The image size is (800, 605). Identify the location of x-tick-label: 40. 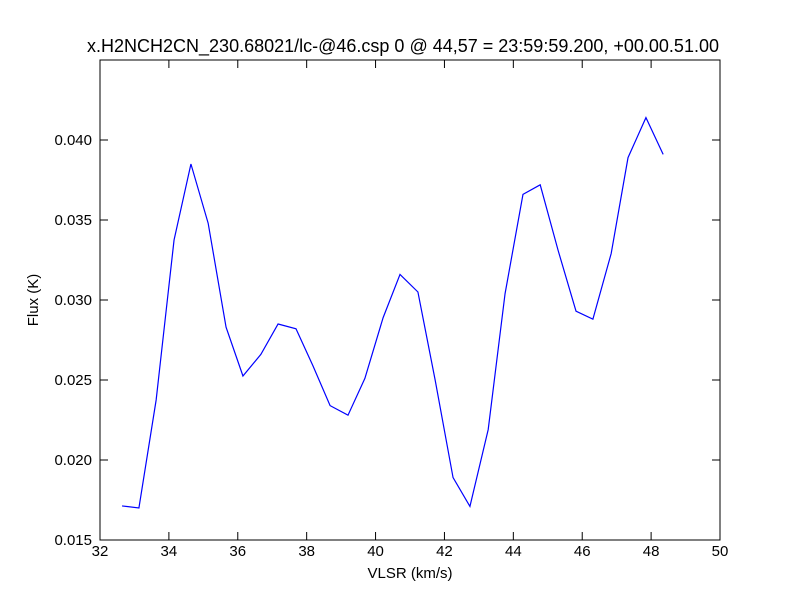
(375, 551).